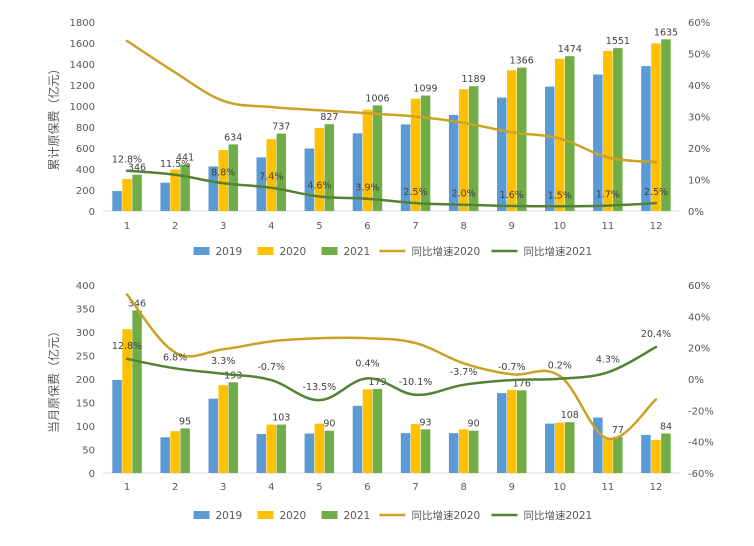 The height and width of the screenshot is (546, 754). I want to click on x-tick-label: 7, so click(415, 487).